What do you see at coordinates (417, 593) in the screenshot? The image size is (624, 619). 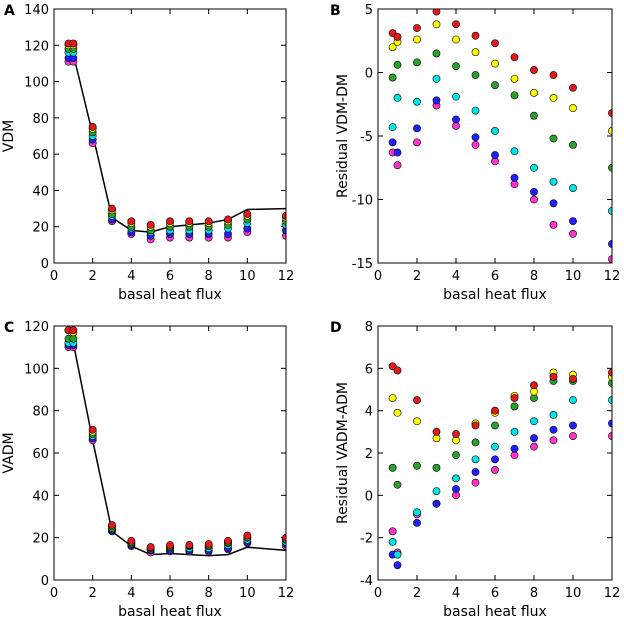 I see `x-tick-label: 2` at bounding box center [417, 593].